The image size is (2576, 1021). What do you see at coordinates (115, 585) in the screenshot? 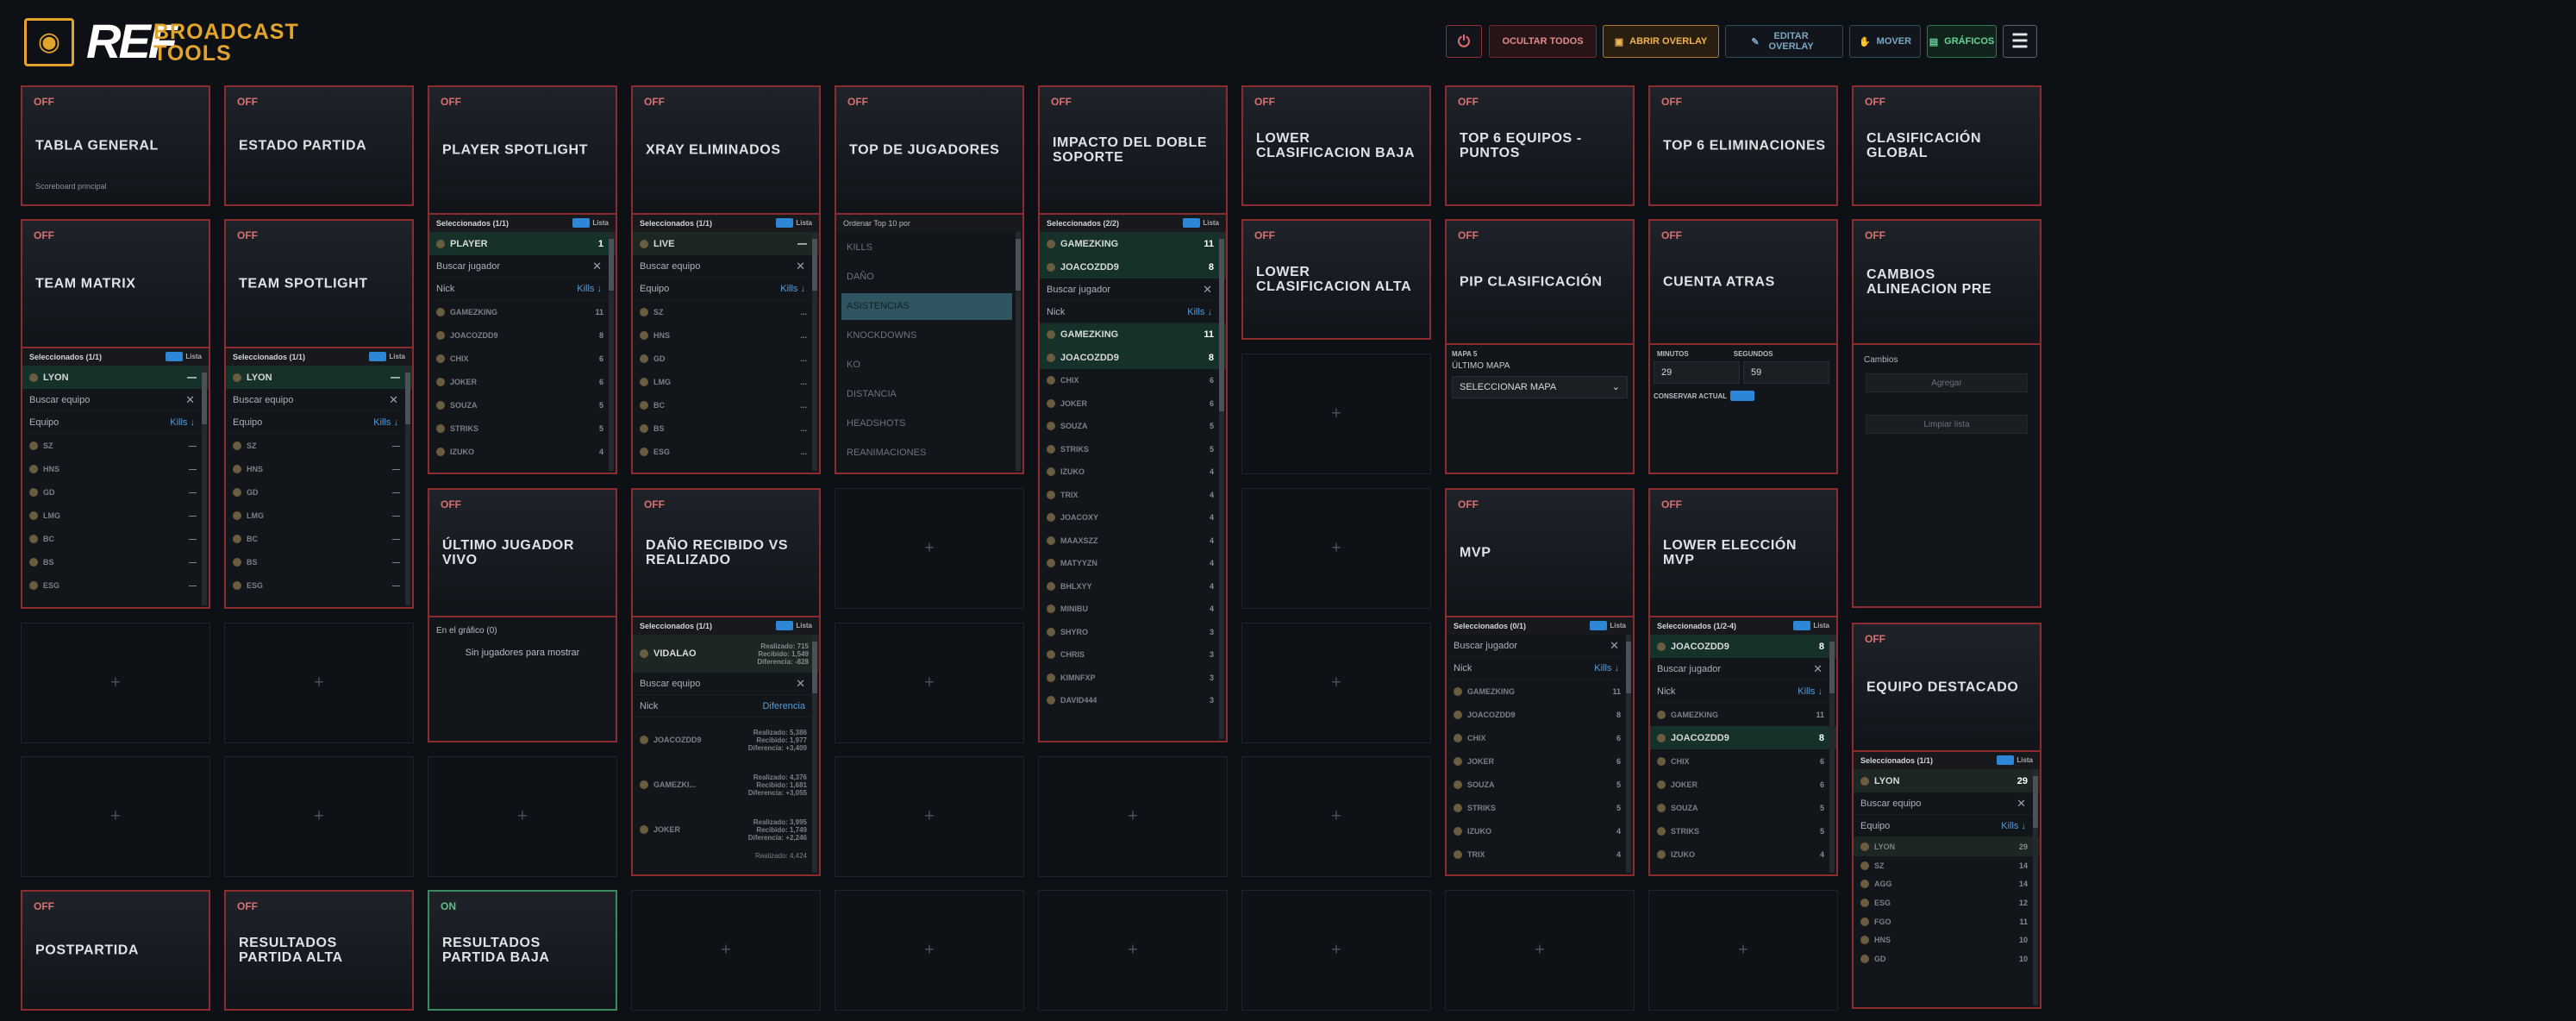
I see `list-item: ESG —` at bounding box center [115, 585].